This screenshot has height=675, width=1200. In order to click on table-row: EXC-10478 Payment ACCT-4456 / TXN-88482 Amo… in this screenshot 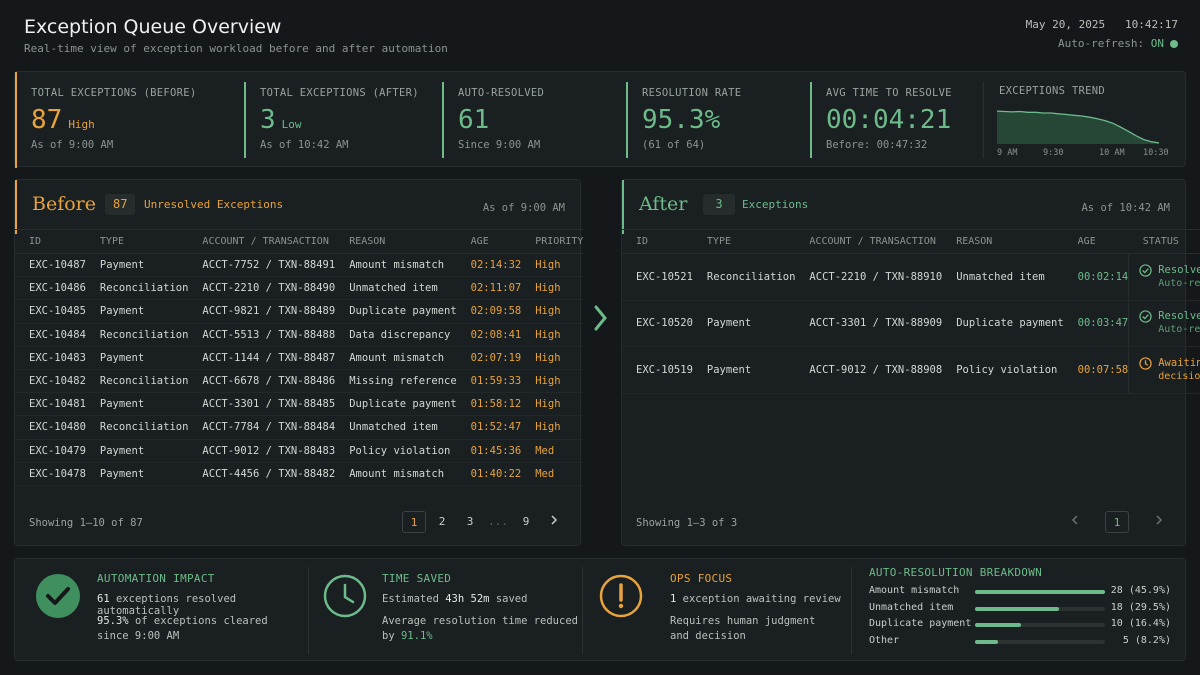, I will do `click(299, 474)`.